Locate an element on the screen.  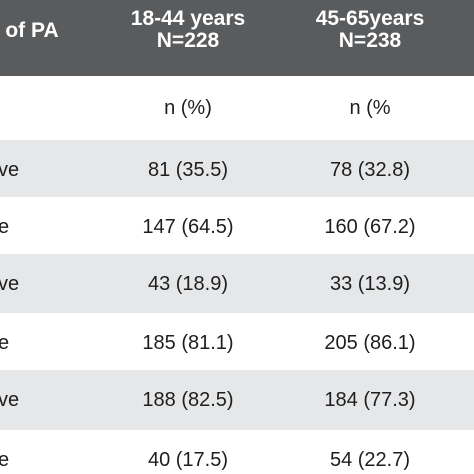
header-line: N=228 is located at coordinates (188, 40).